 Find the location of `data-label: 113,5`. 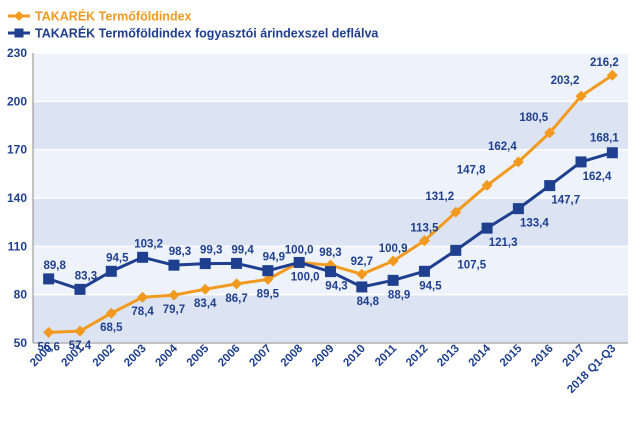

data-label: 113,5 is located at coordinates (424, 229).